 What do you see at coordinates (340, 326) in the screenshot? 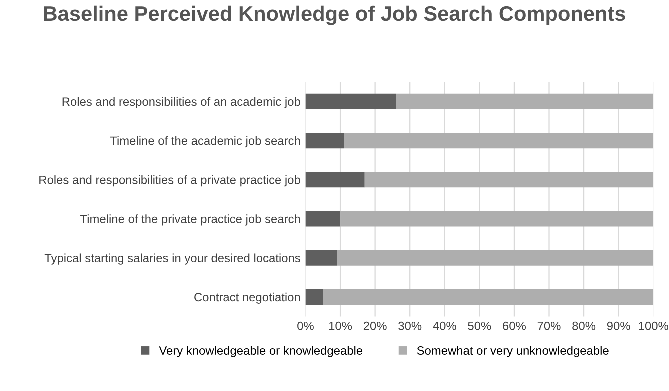
I see `x-tick-label: 10%` at bounding box center [340, 326].